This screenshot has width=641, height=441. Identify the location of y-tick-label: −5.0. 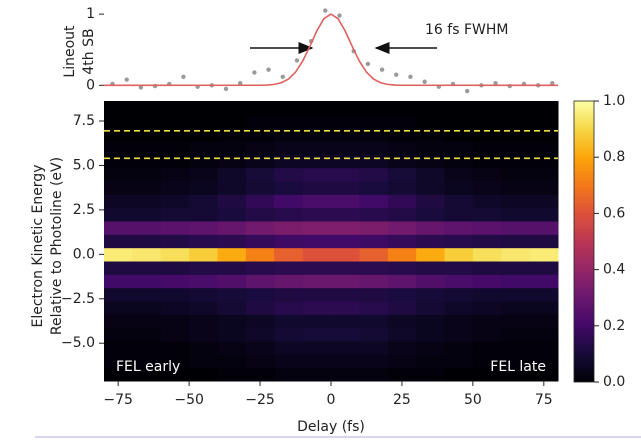
(78, 343).